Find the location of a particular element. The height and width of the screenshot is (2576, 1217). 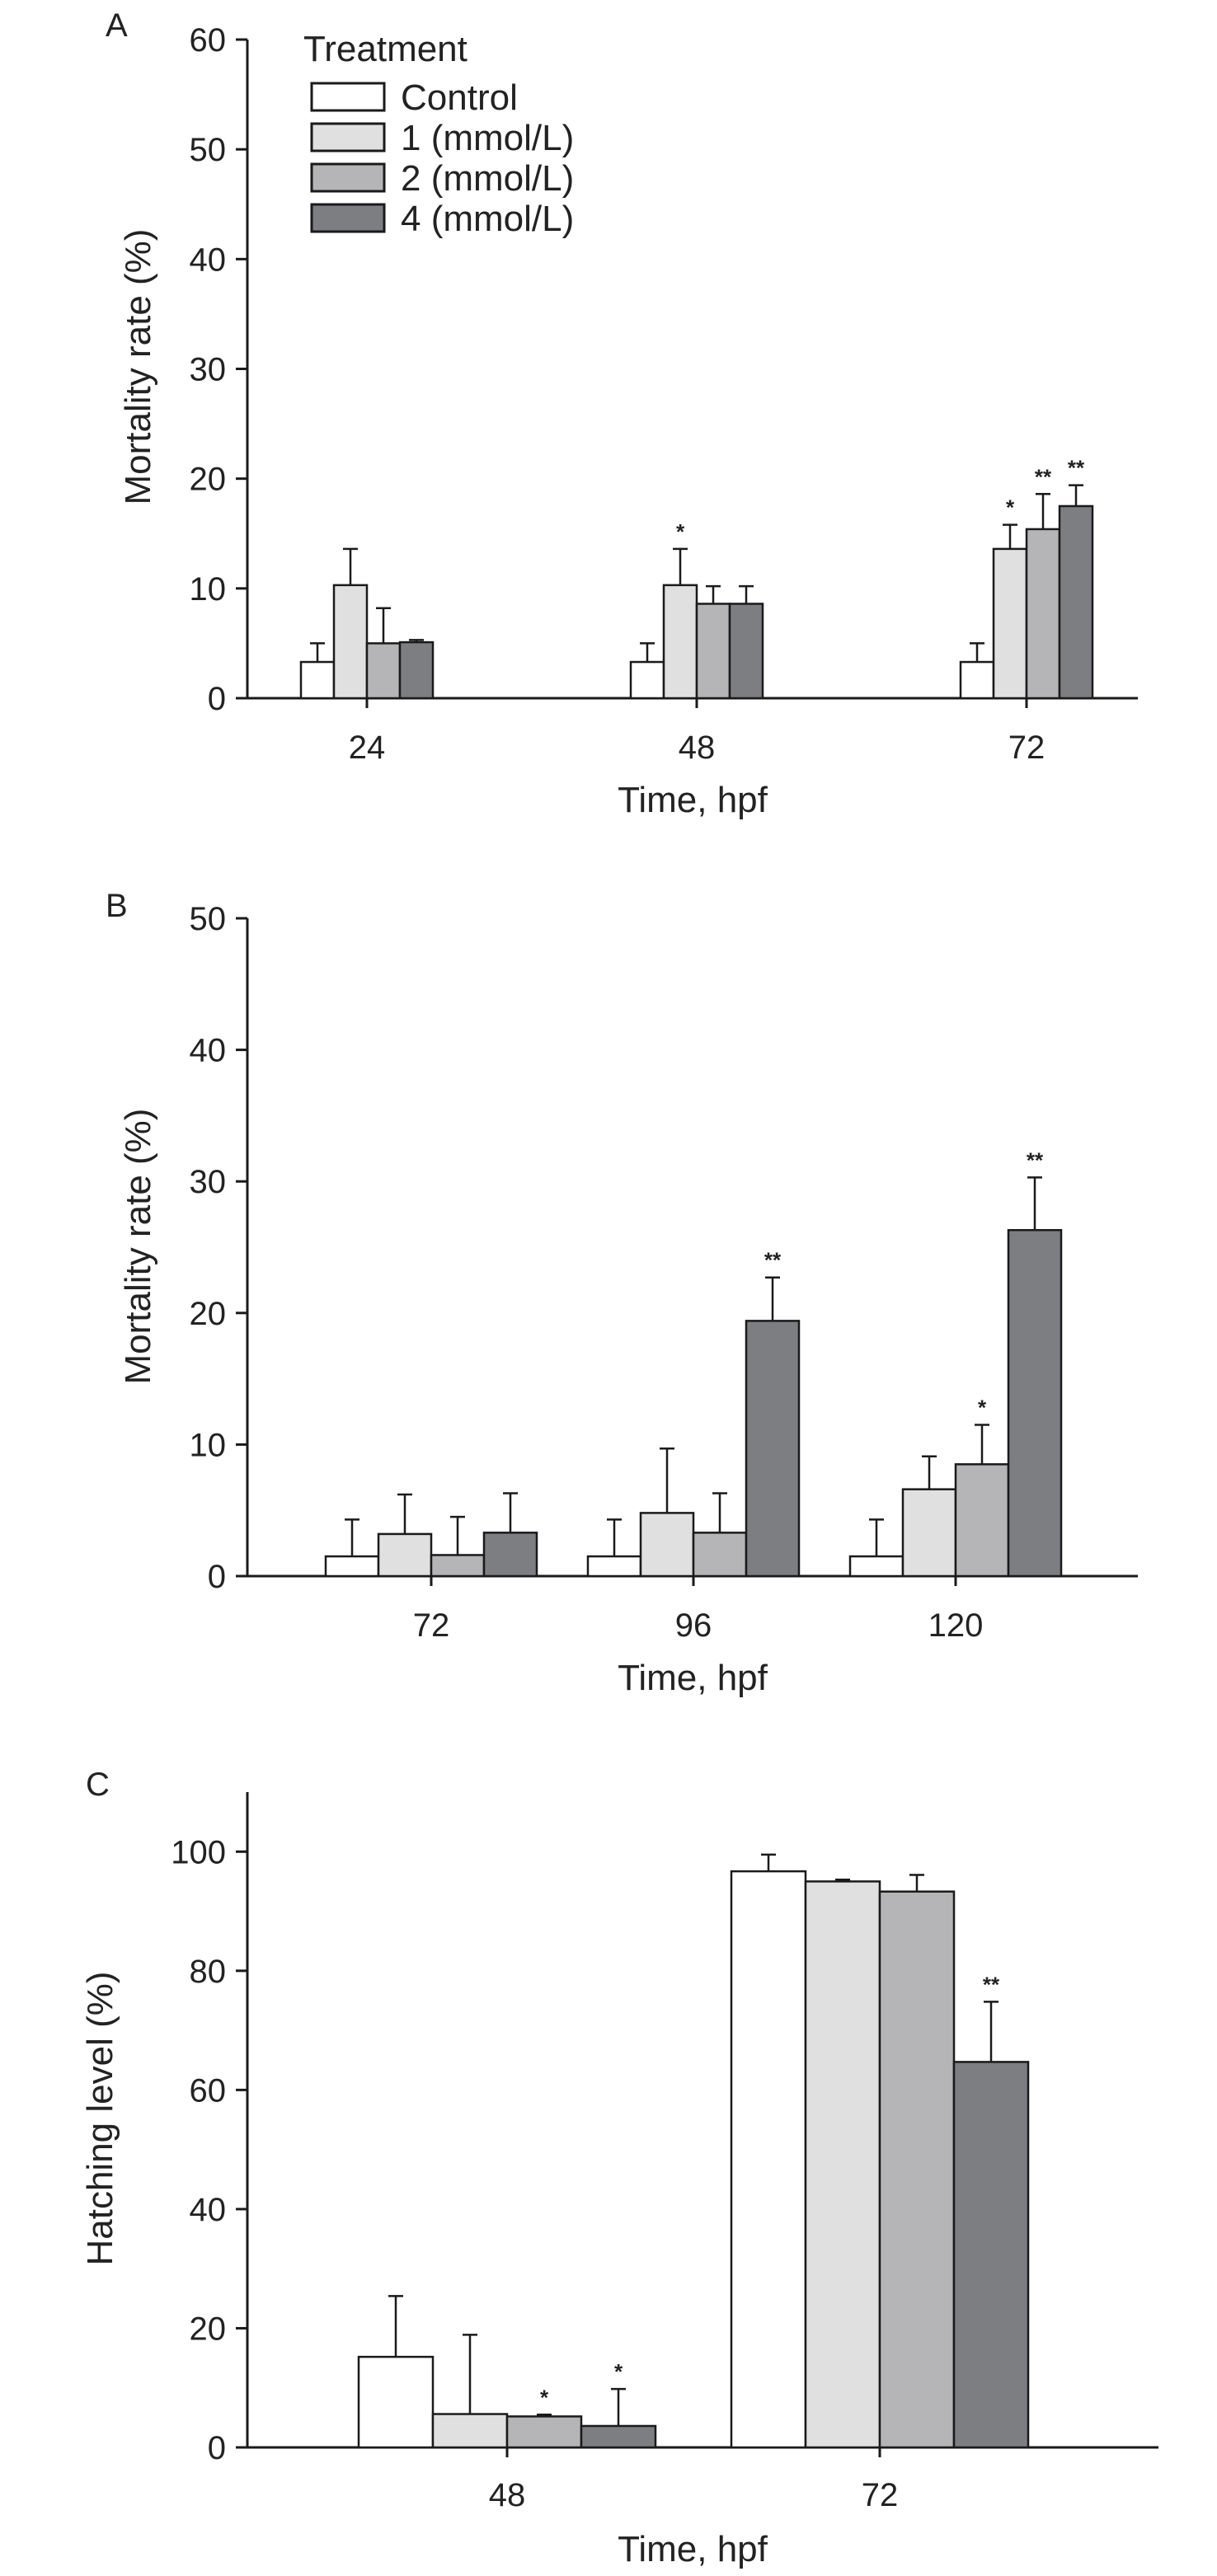

legend-entry-4-mmol: 4 (mmol/L) is located at coordinates (442, 219).